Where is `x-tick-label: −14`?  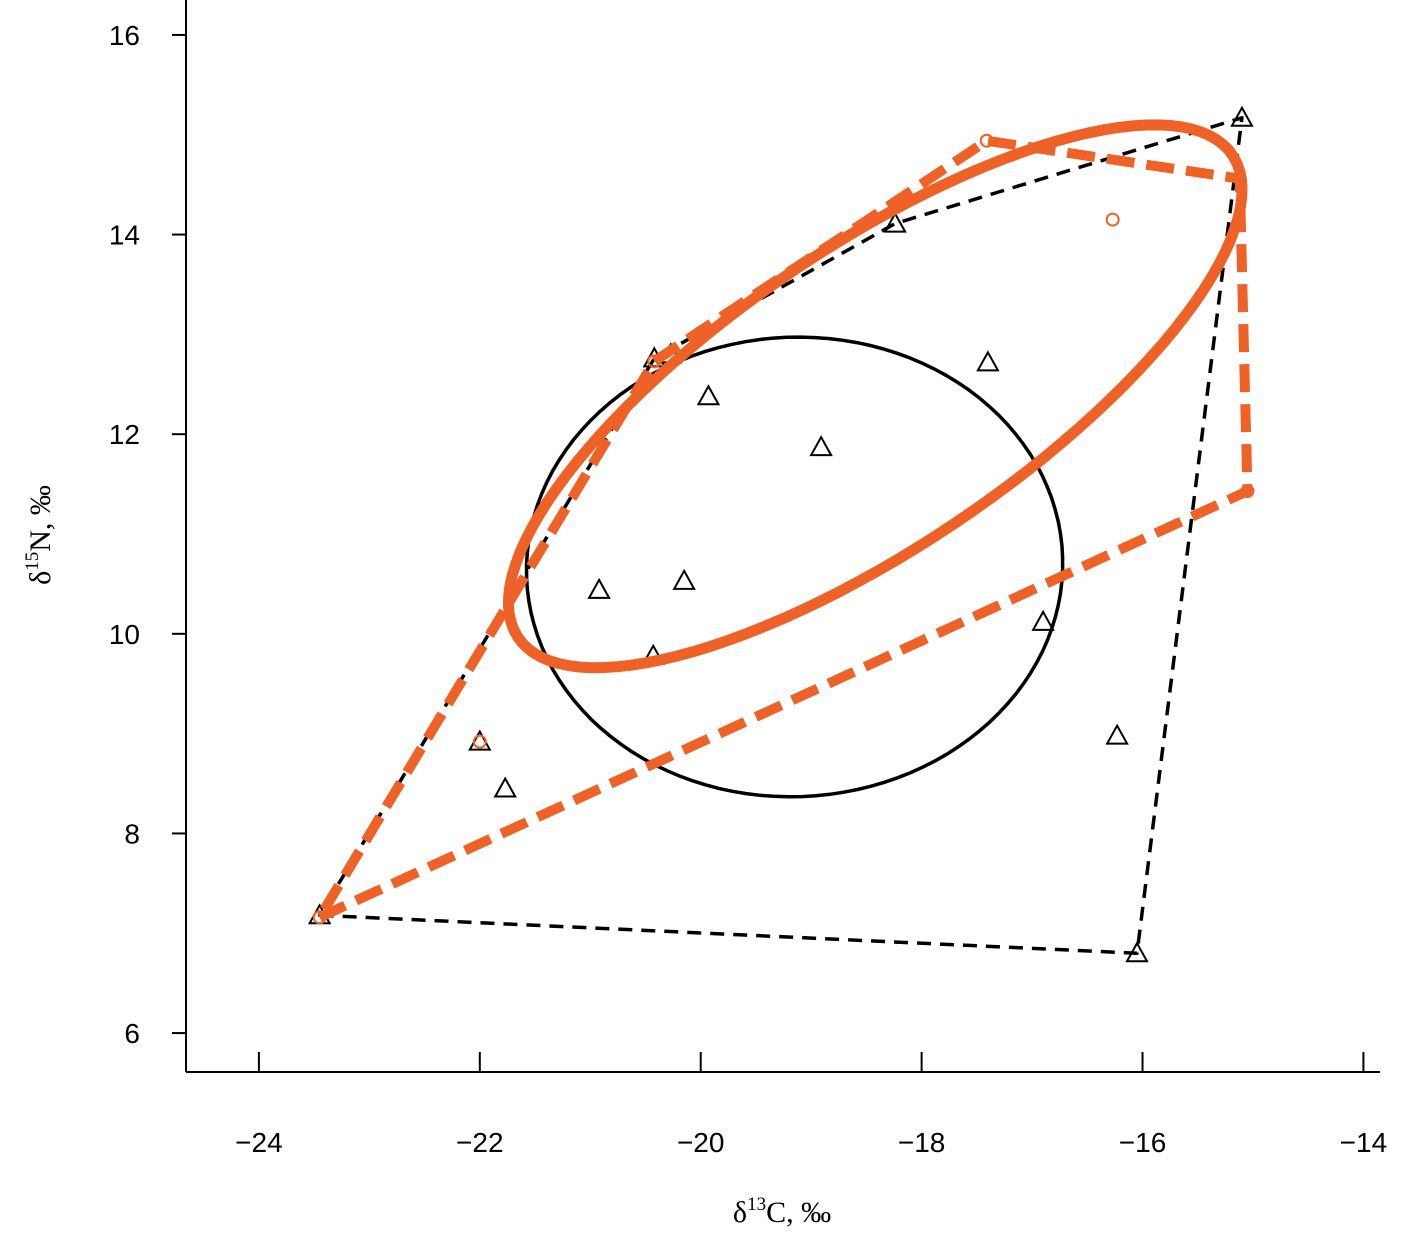
x-tick-label: −14 is located at coordinates (1364, 1142).